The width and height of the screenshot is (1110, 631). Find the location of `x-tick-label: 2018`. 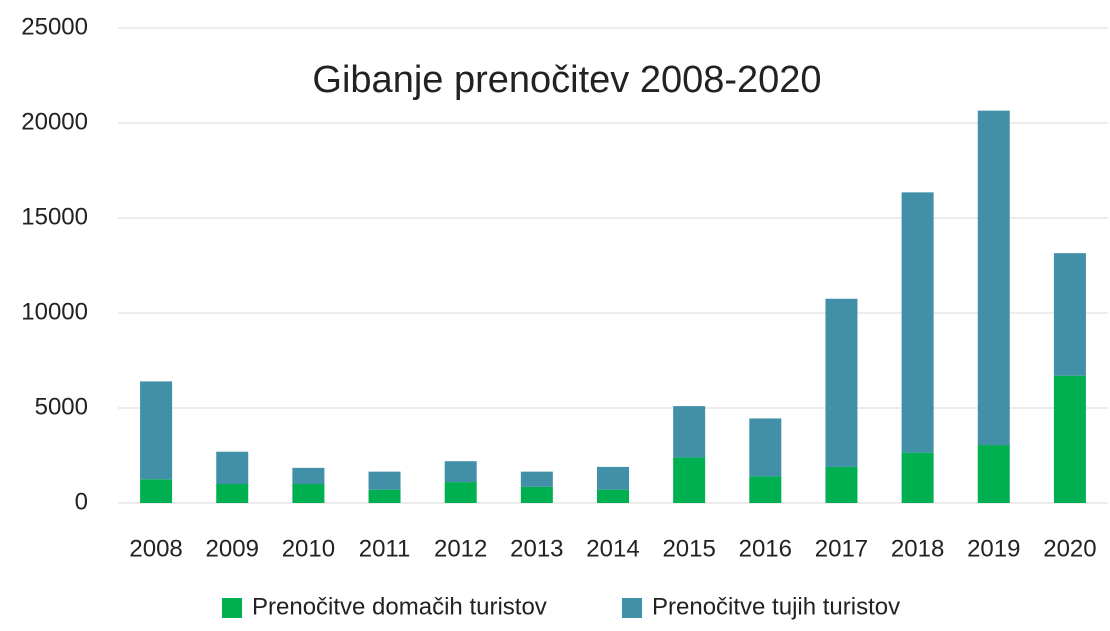

x-tick-label: 2018 is located at coordinates (917, 548).